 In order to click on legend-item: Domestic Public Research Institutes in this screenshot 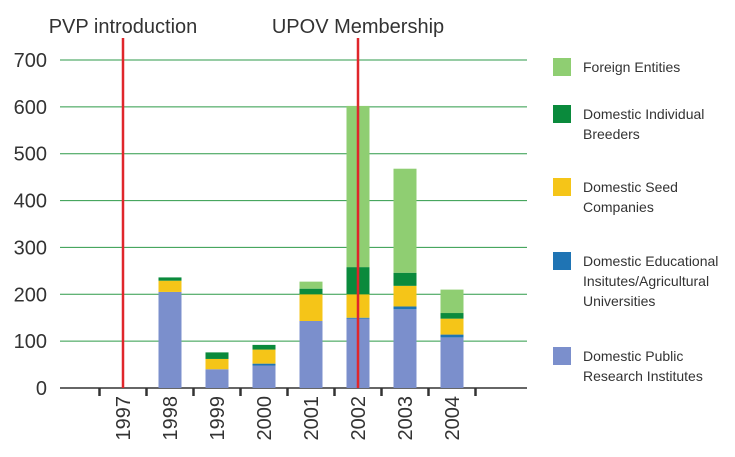, I will do `click(643, 366)`.